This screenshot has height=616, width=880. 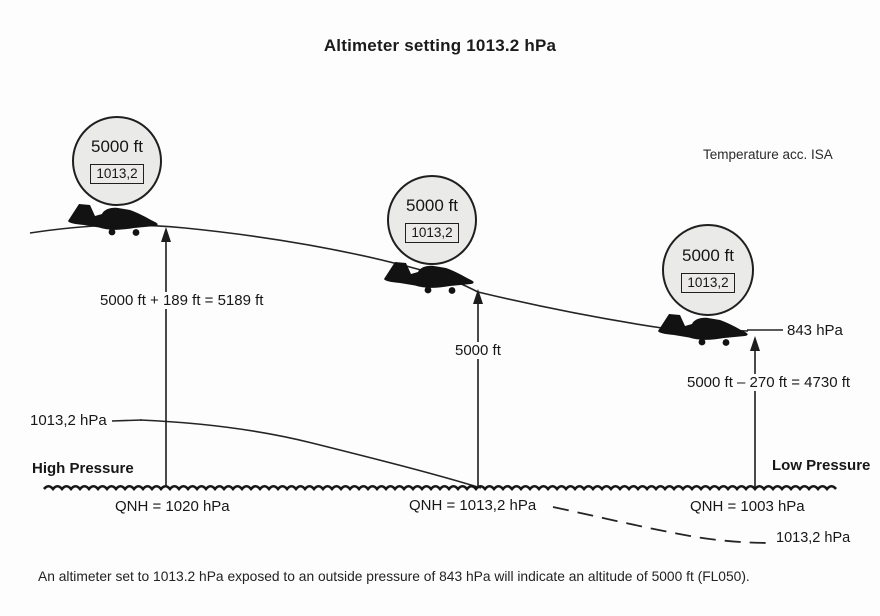 I want to click on isobar-left-connector, so click(x=127, y=420).